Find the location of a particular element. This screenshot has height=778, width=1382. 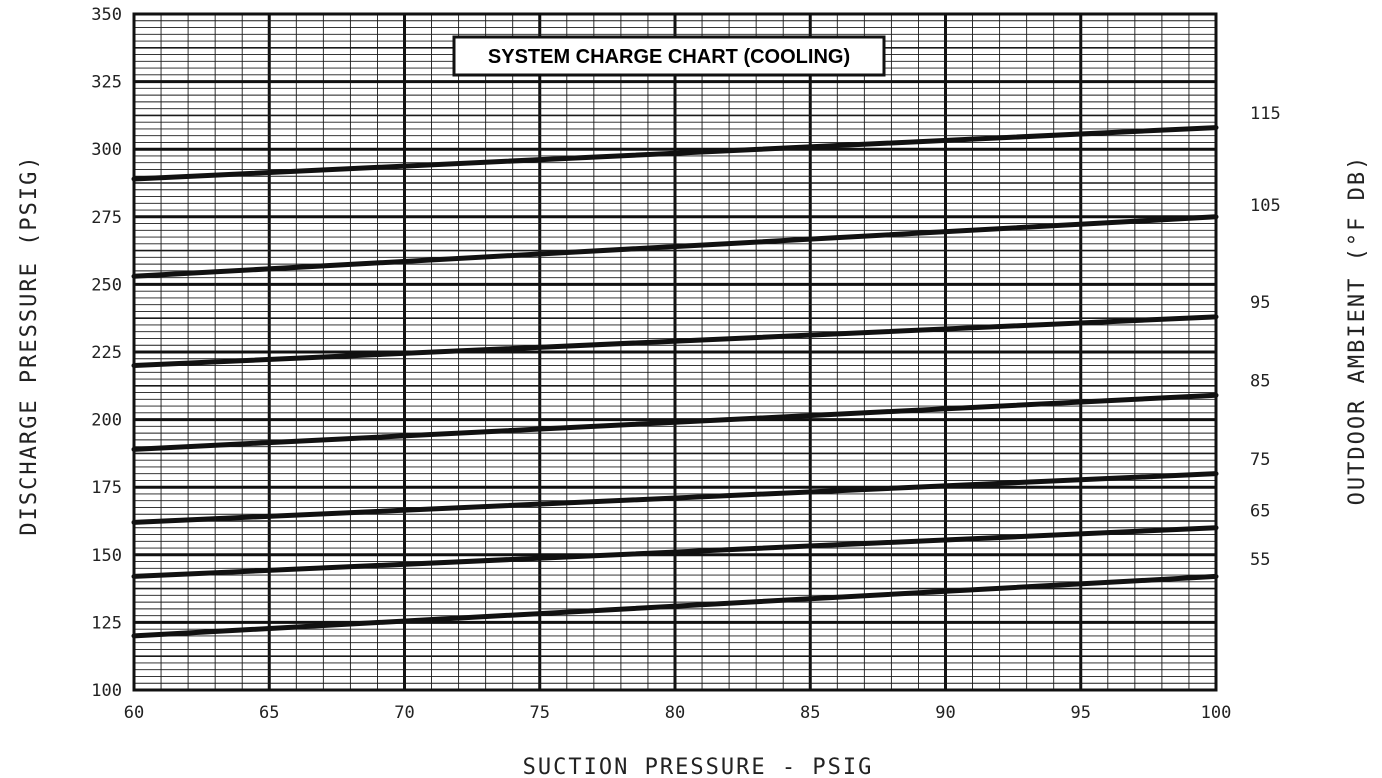

y-tick-labels: 100 125 150 175 200 225 250 275 300 325 350 is located at coordinates (106, 353).